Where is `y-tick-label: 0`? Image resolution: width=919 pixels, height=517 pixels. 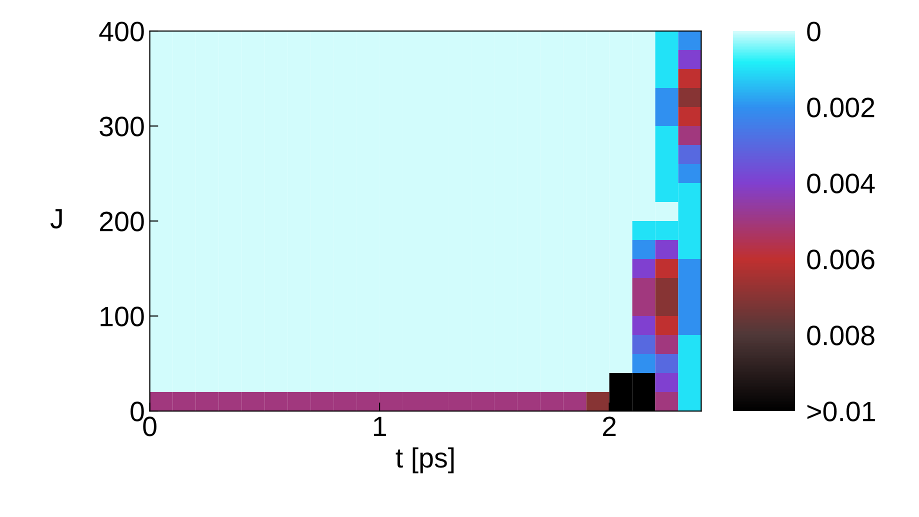
y-tick-label: 0 is located at coordinates (137, 412).